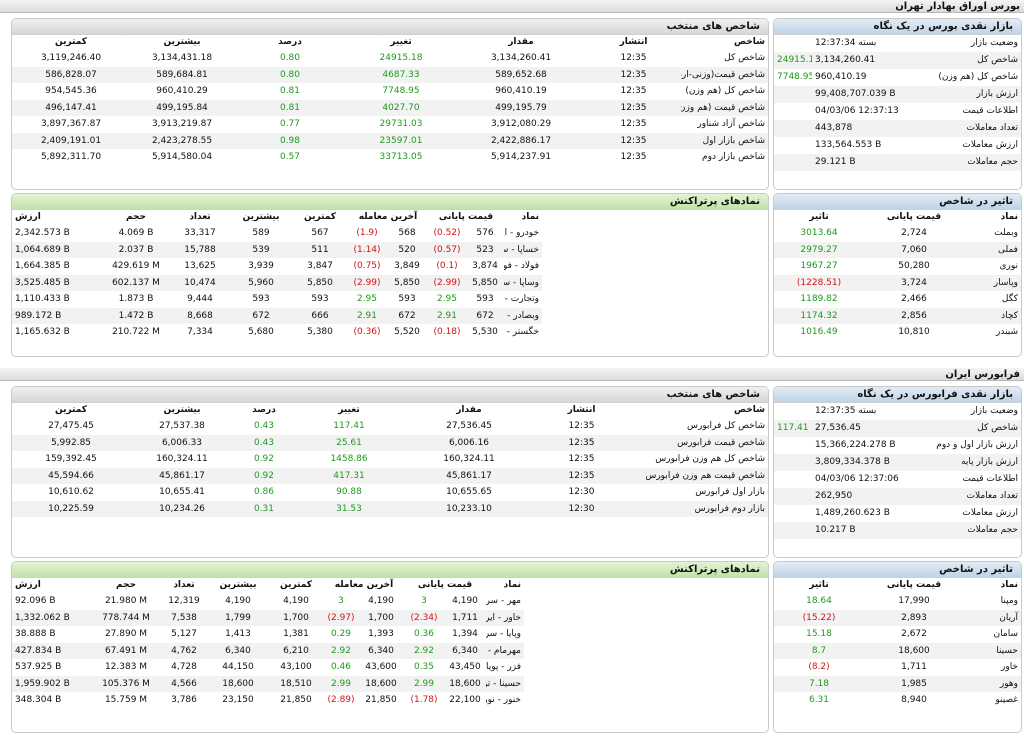 This screenshot has width=1024, height=737. I want to click on impact-value: 1016.49, so click(819, 332).